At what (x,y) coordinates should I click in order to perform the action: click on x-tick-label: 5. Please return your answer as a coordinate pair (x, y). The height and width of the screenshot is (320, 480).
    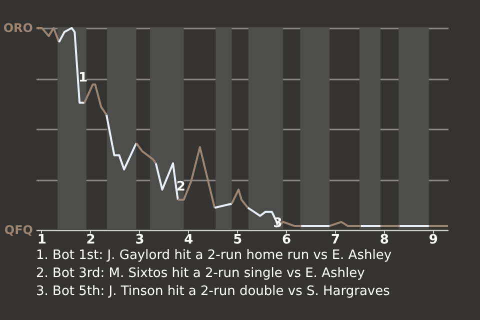
    Looking at the image, I should click on (237, 240).